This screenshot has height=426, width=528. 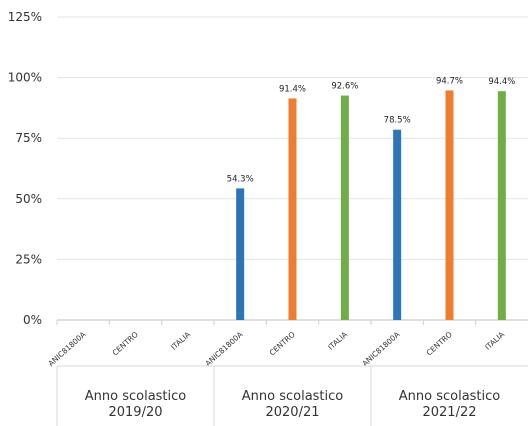 I want to click on y-tick-label: 100%, so click(x=25, y=78).